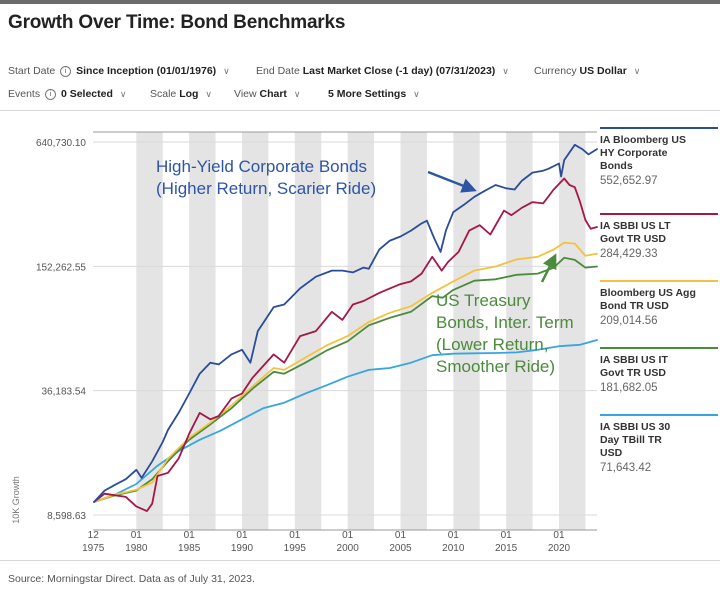 The width and height of the screenshot is (720, 597). I want to click on more-settings-label: 5 More Settings, so click(367, 94).